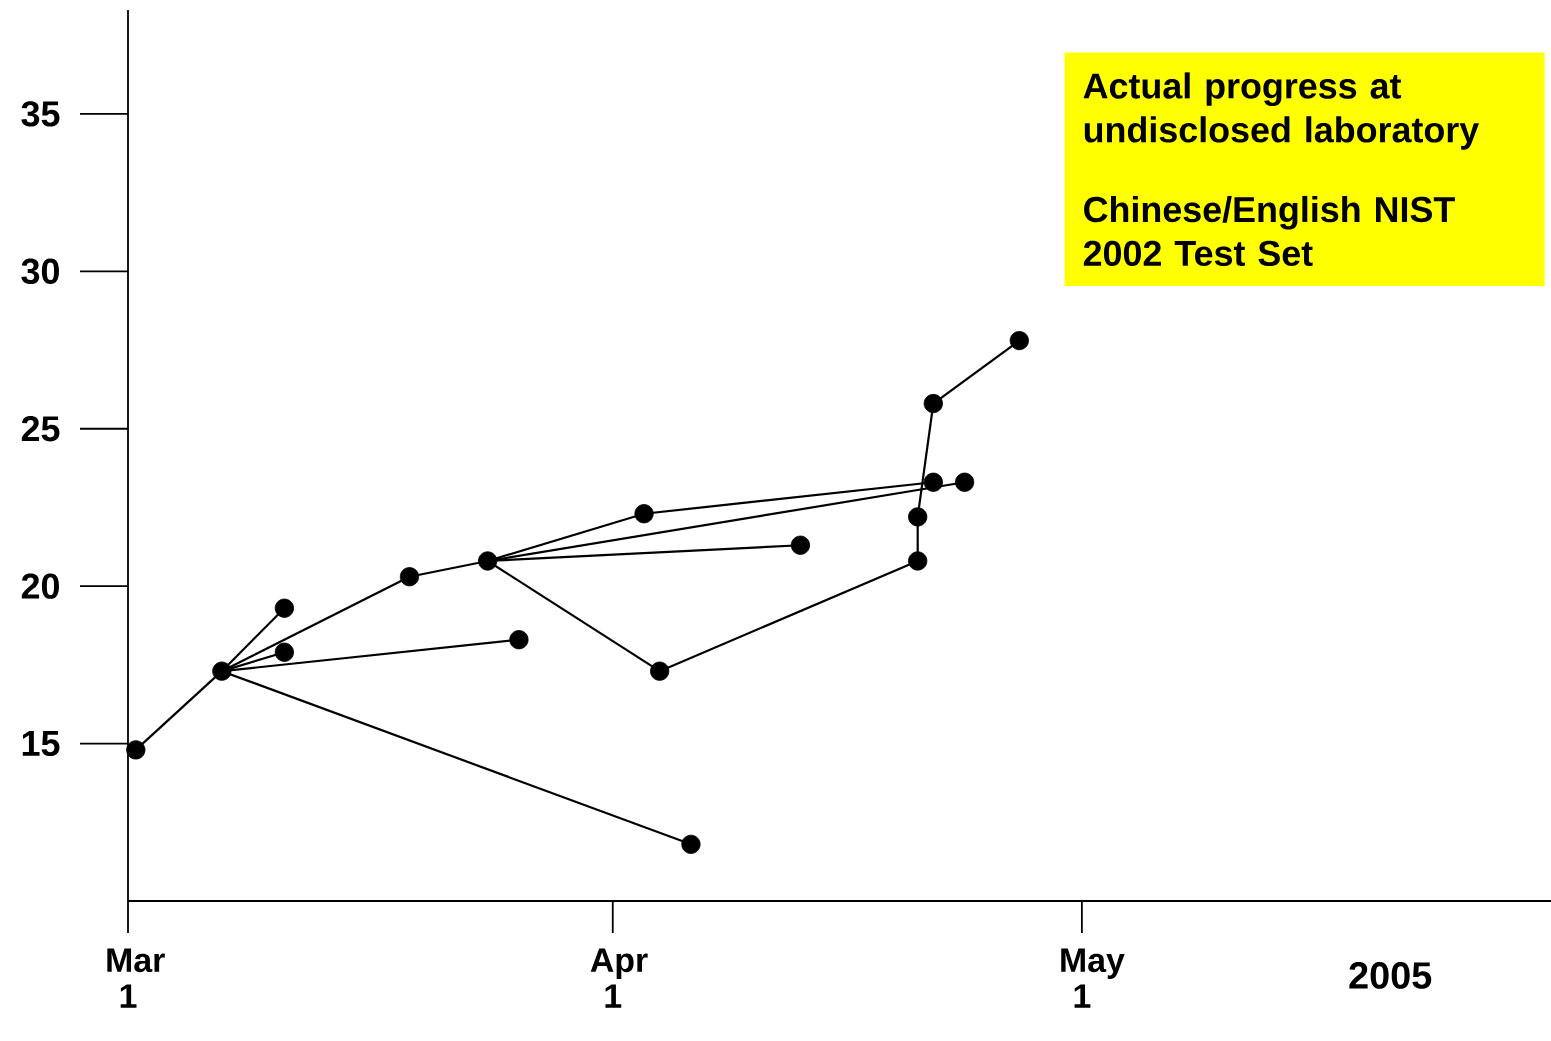  What do you see at coordinates (619, 978) in the screenshot?
I see `x-tick-label: Apr 1` at bounding box center [619, 978].